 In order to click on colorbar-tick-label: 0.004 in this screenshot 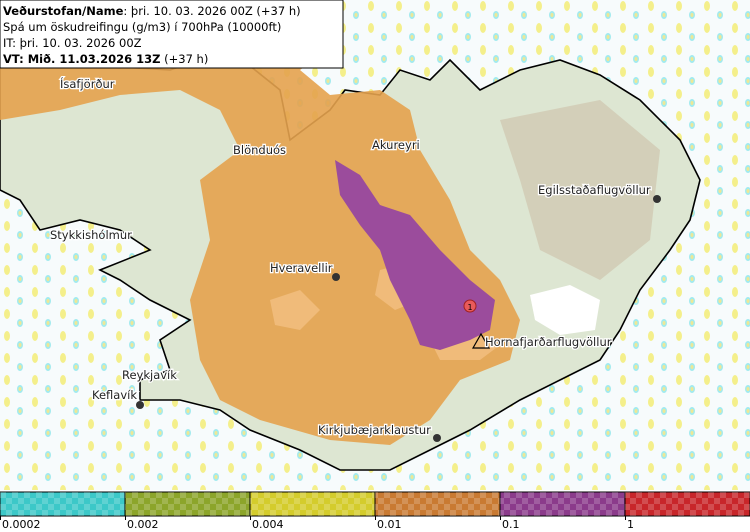, I will do `click(268, 524)`.